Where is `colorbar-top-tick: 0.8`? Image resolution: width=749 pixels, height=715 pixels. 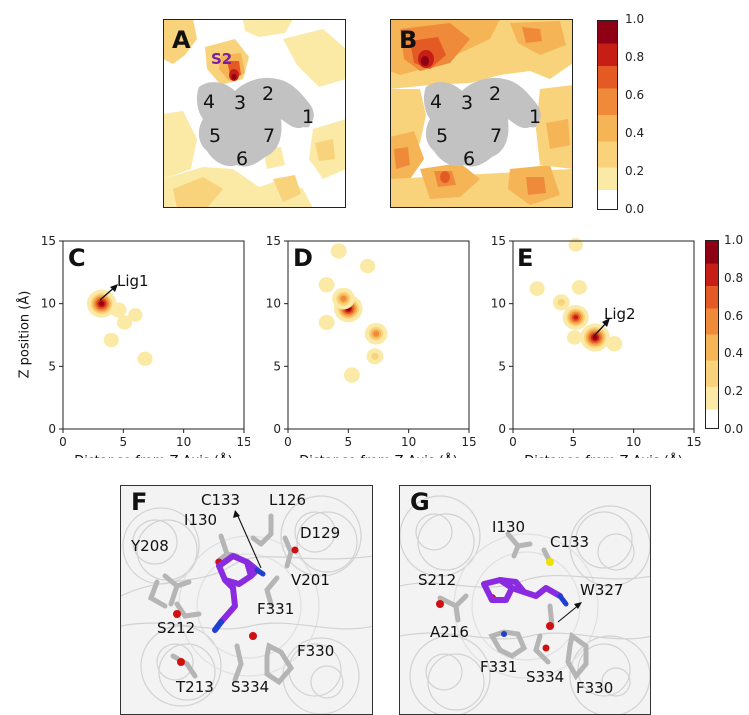
colorbar-top-tick: 0.8 is located at coordinates (635, 57).